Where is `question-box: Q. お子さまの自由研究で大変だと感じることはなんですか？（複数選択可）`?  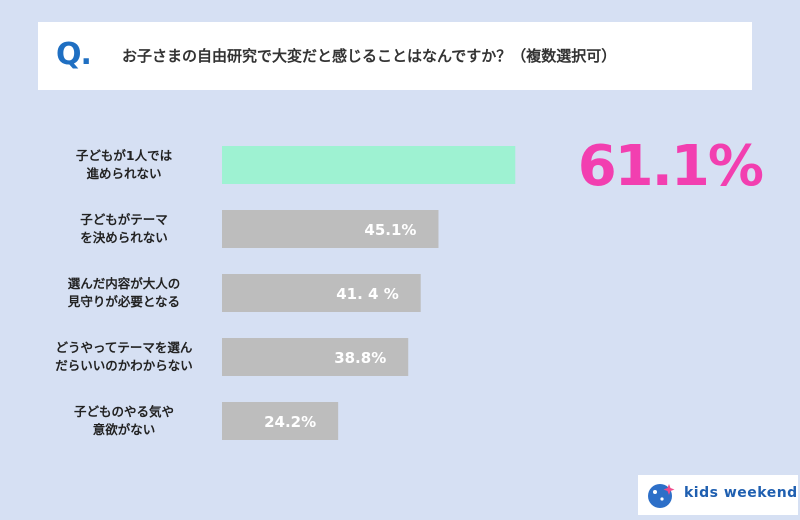 question-box: Q. お子さまの自由研究で大変だと感じることはなんですか？（複数選択可） is located at coordinates (395, 56).